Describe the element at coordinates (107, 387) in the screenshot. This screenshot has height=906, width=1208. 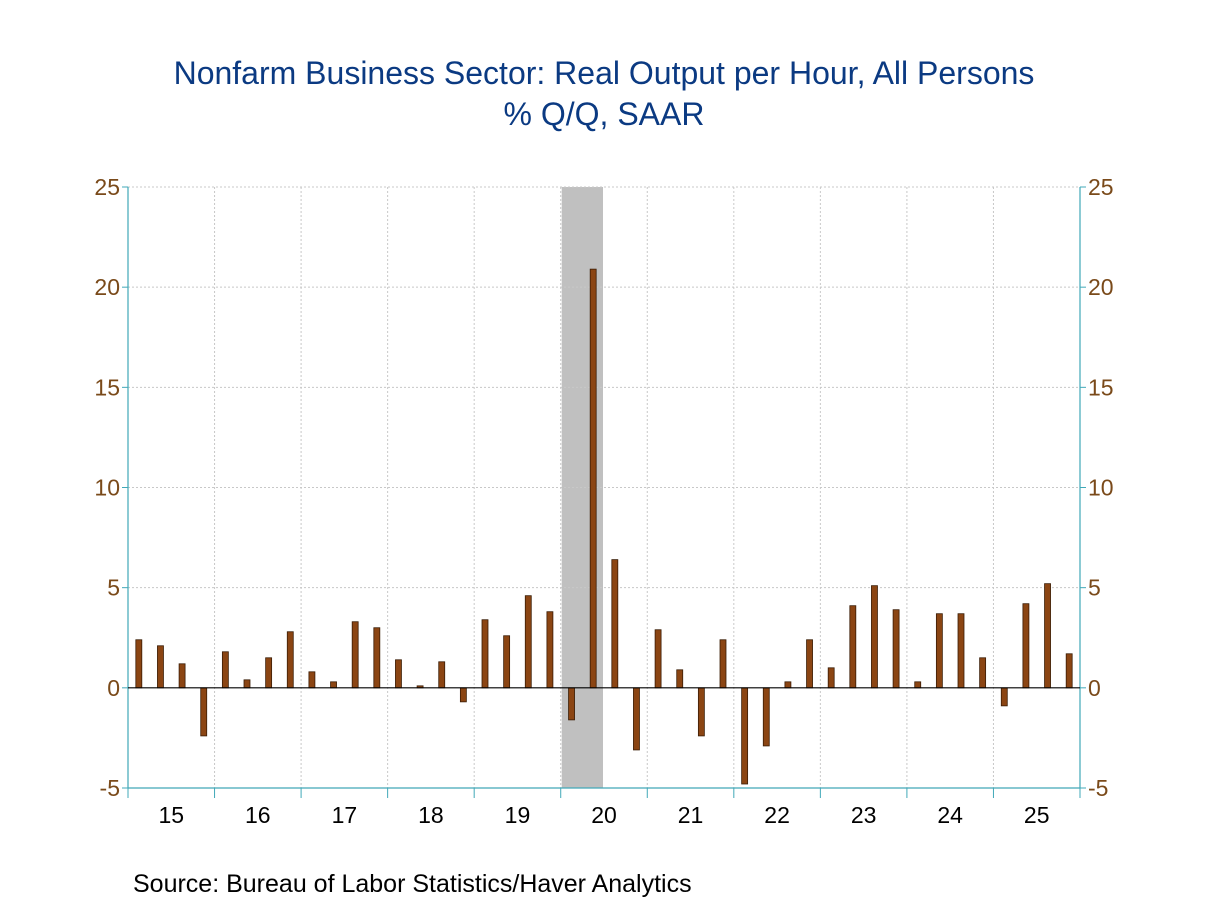
I see `y-tick-label-left: 15` at that location.